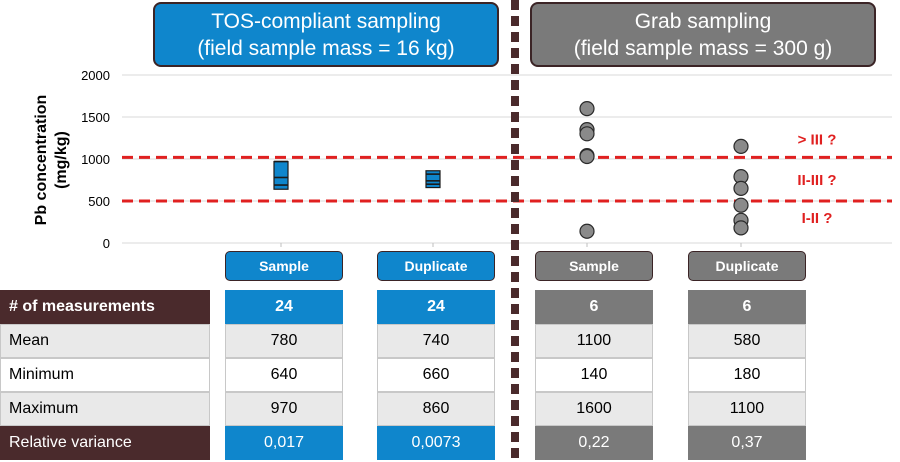 The height and width of the screenshot is (462, 900). I want to click on cell-variance-grab-duplicate: 0,37, so click(747, 443).